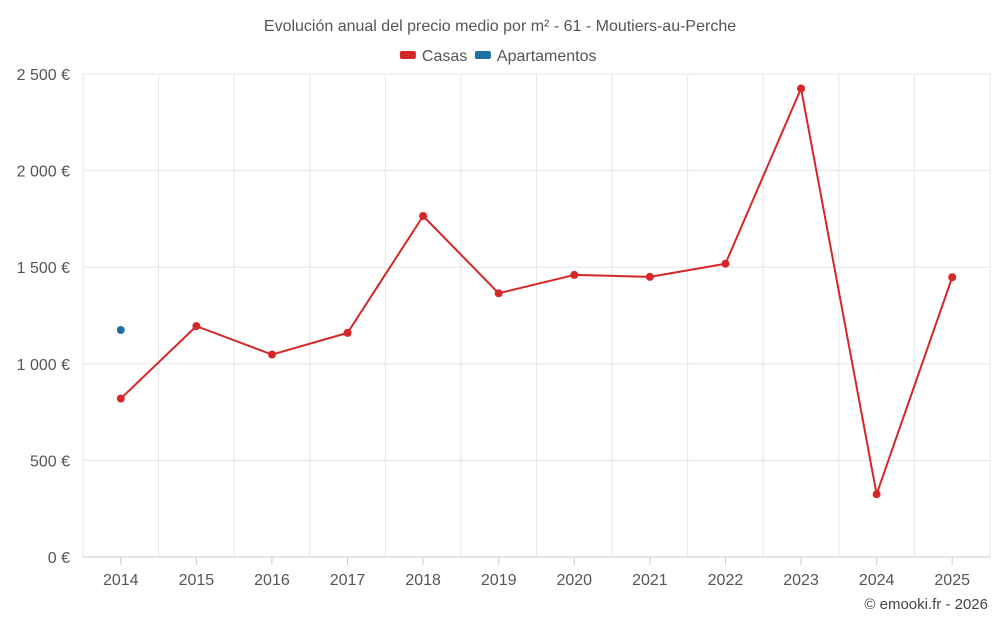  What do you see at coordinates (43, 317) in the screenshot?
I see `y-axis-ticks: 0 € 500 € 1 000 € 1 500 € 2 000 € 2 500 €` at bounding box center [43, 317].